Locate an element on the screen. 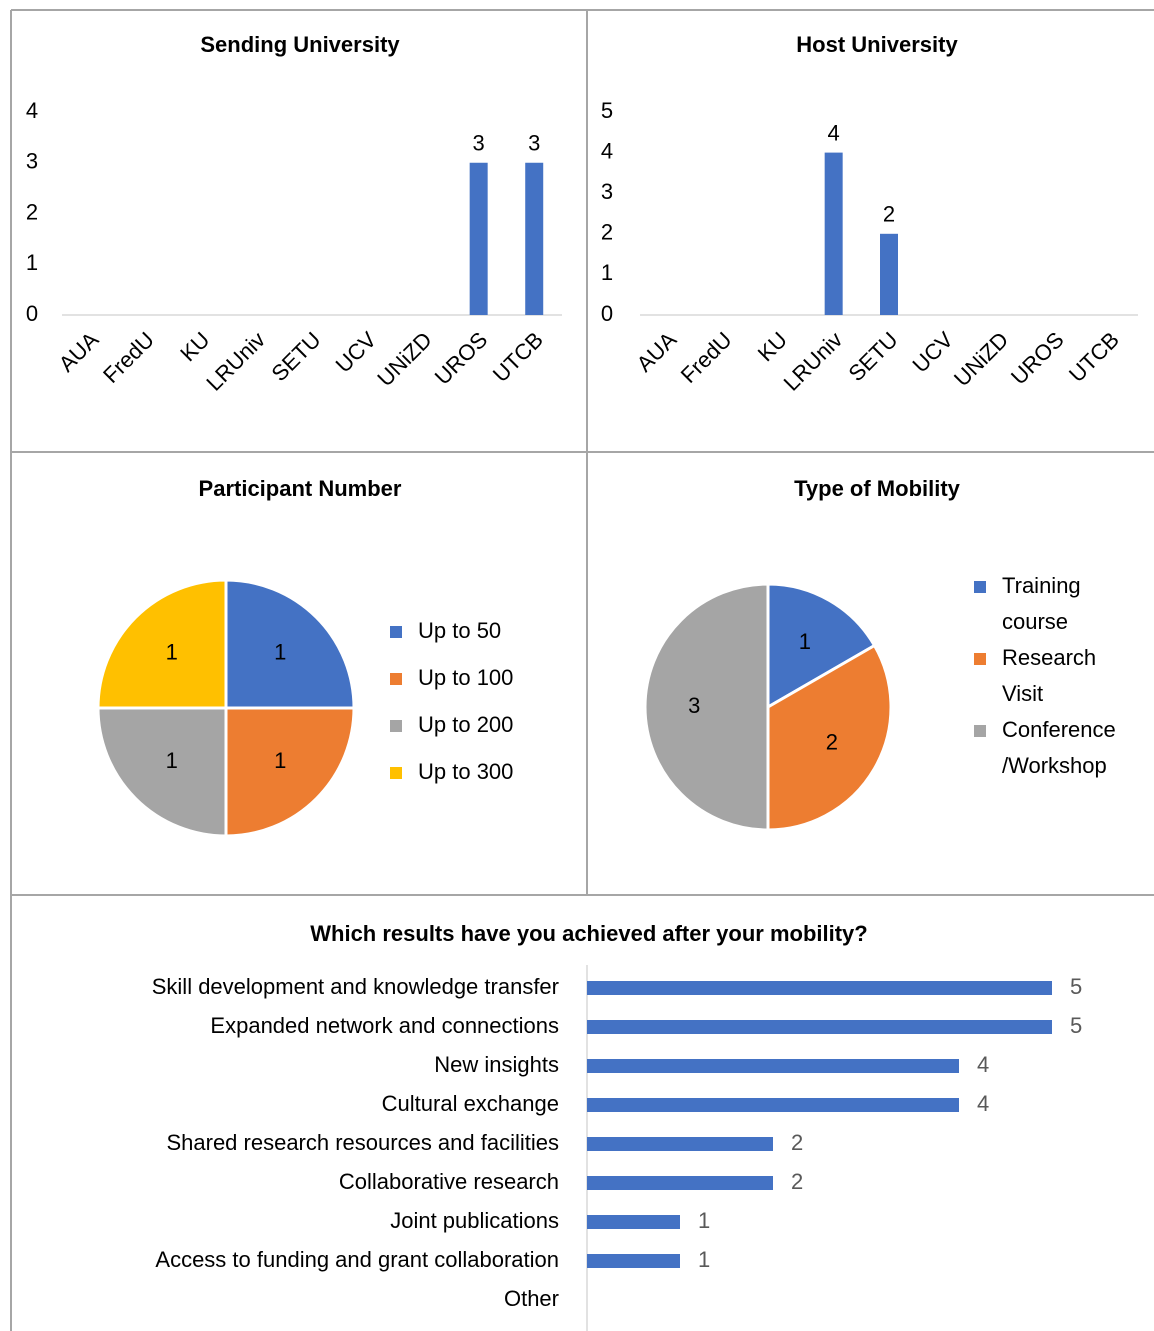  chart-title: Sending University is located at coordinates (300, 44).